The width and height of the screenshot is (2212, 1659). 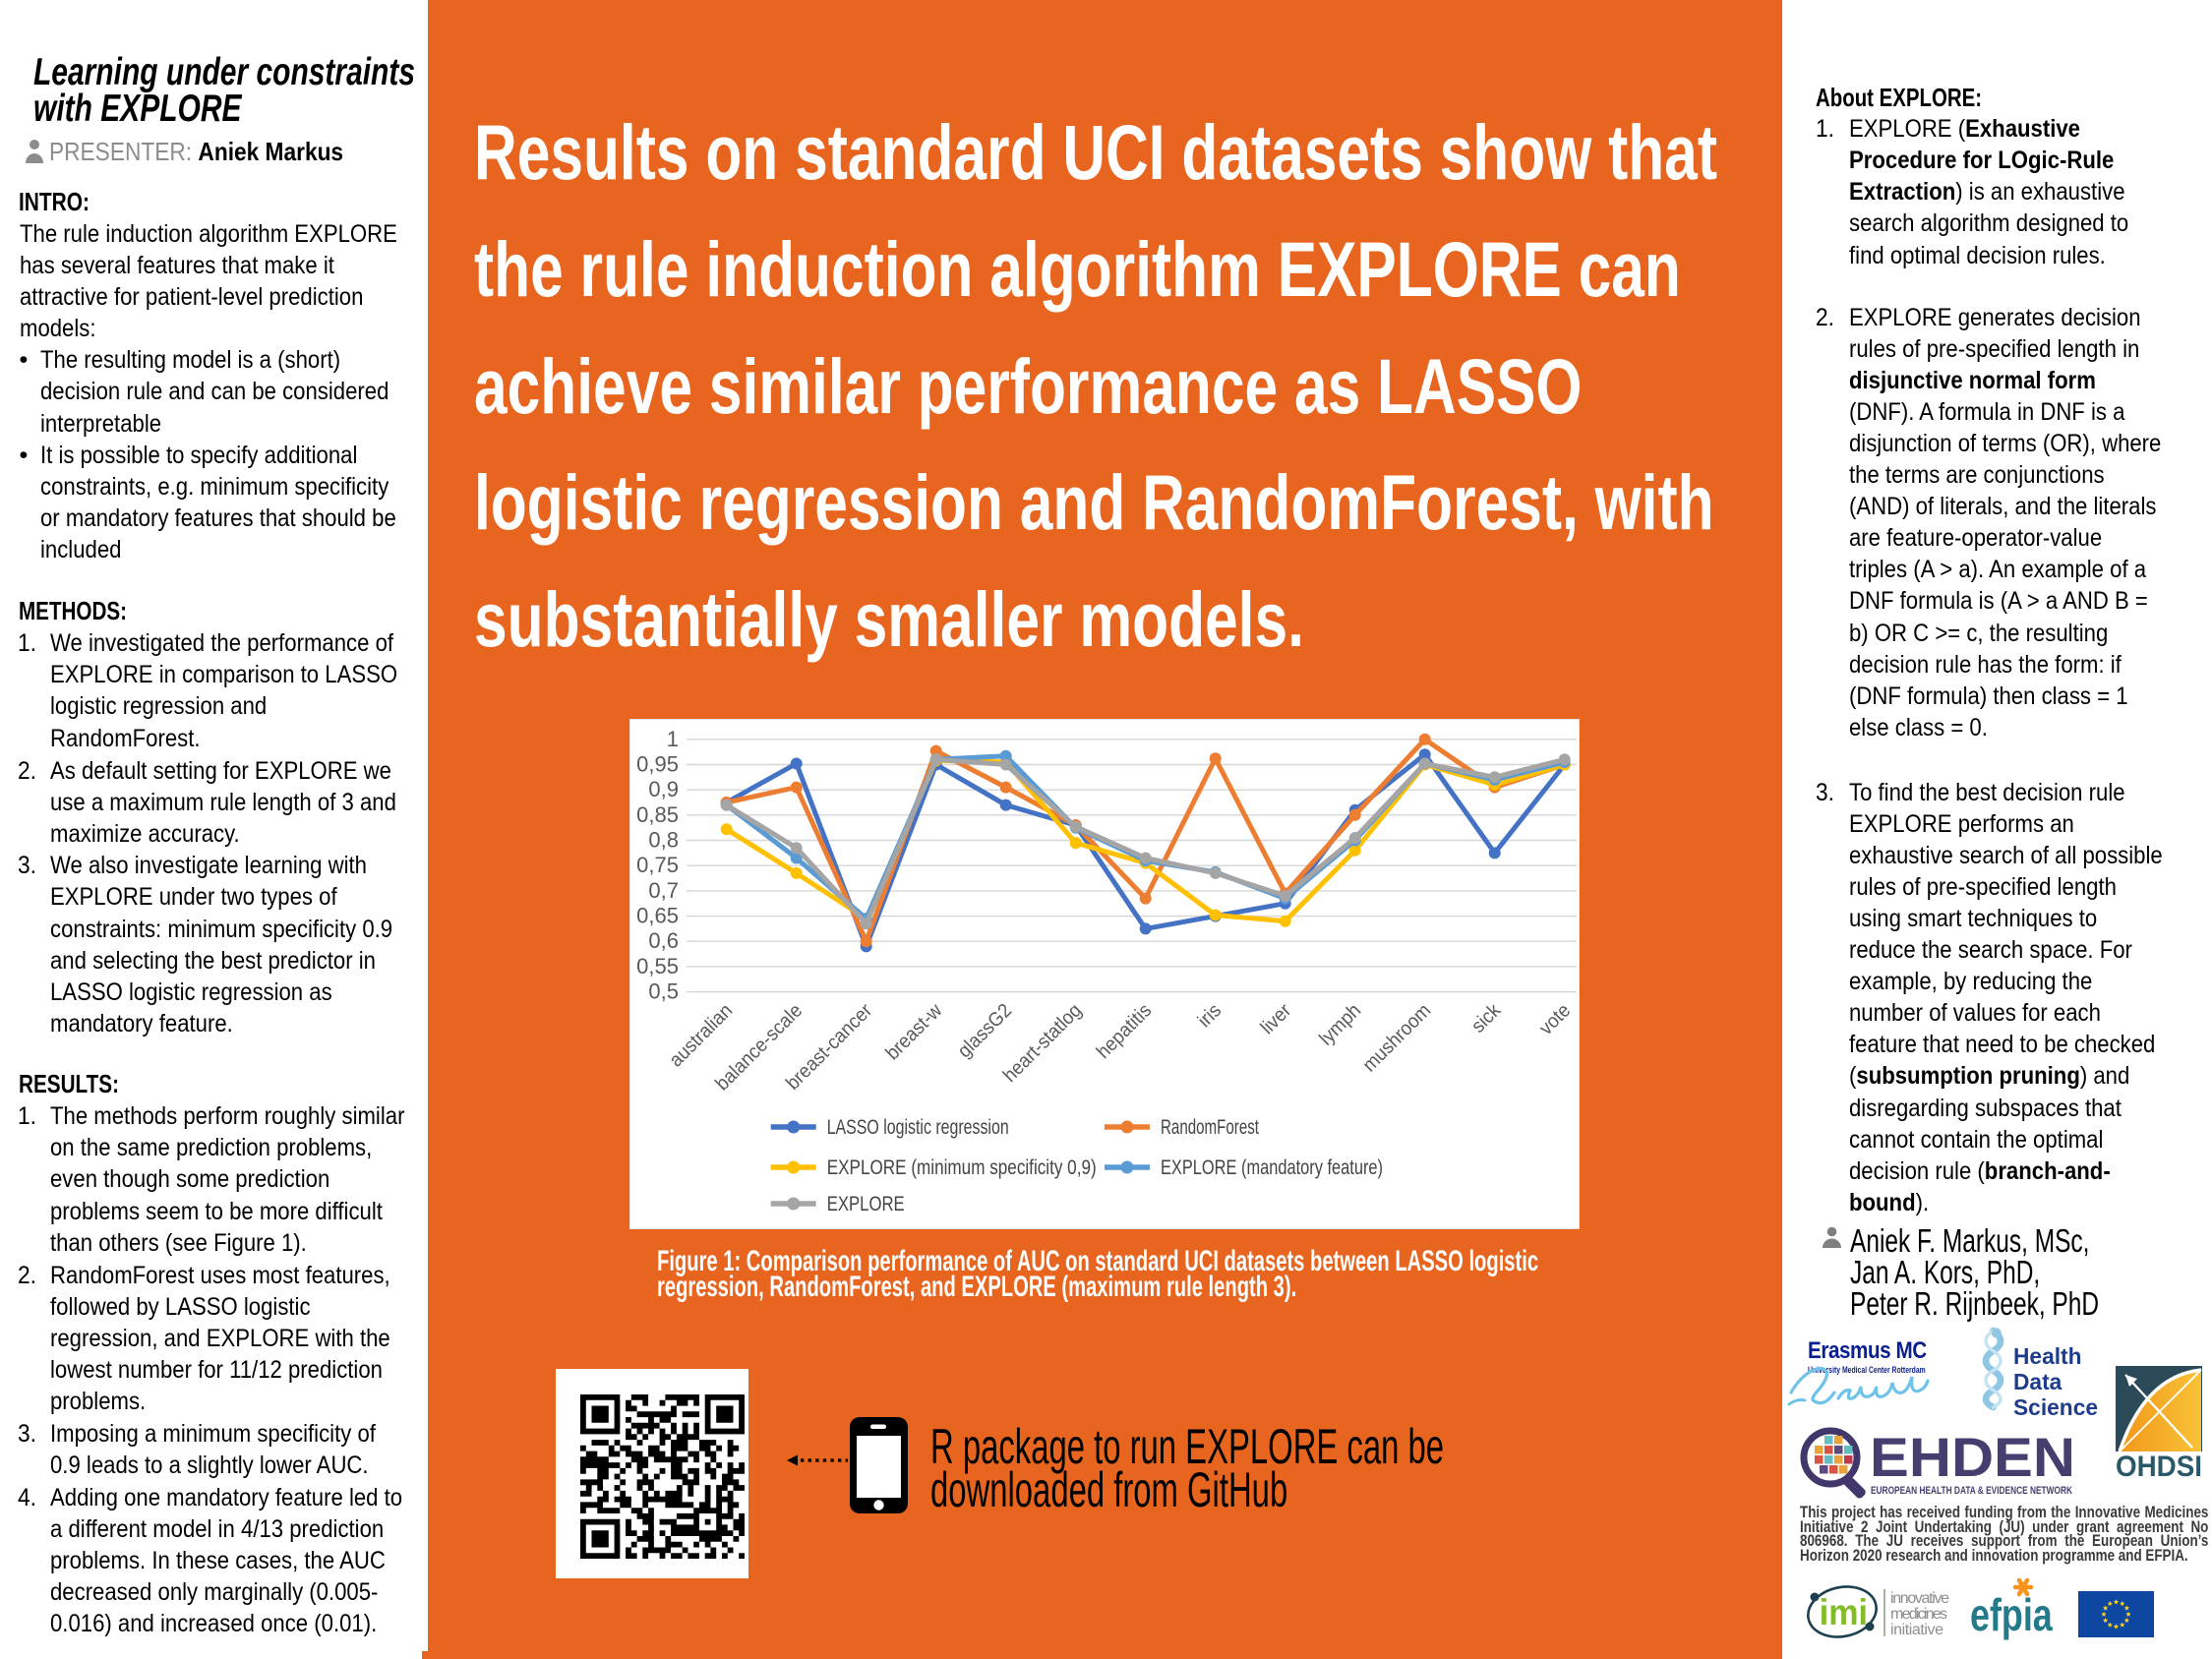 What do you see at coordinates (1919, 1614) in the screenshot?
I see `svg-text: medicines` at bounding box center [1919, 1614].